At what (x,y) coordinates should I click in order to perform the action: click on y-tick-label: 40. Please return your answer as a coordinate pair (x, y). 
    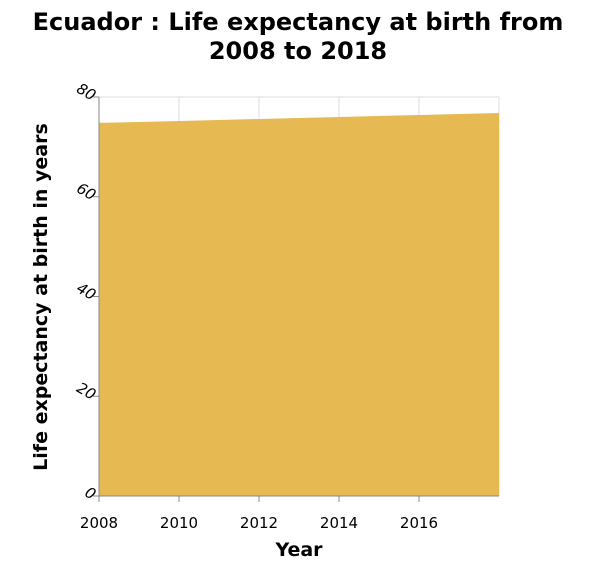
    Looking at the image, I should click on (86, 291).